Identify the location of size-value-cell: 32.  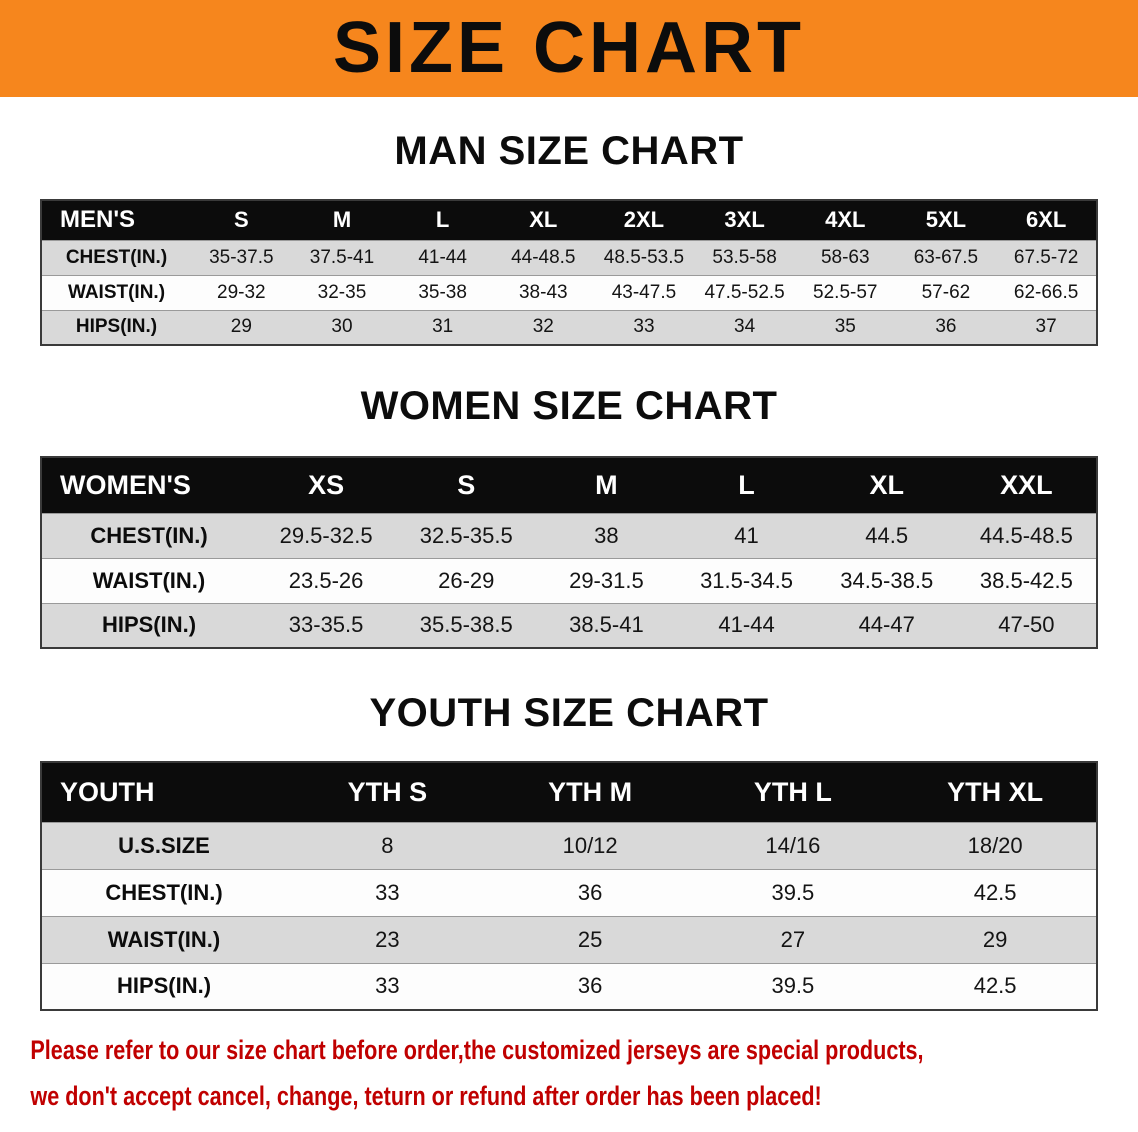
(543, 327).